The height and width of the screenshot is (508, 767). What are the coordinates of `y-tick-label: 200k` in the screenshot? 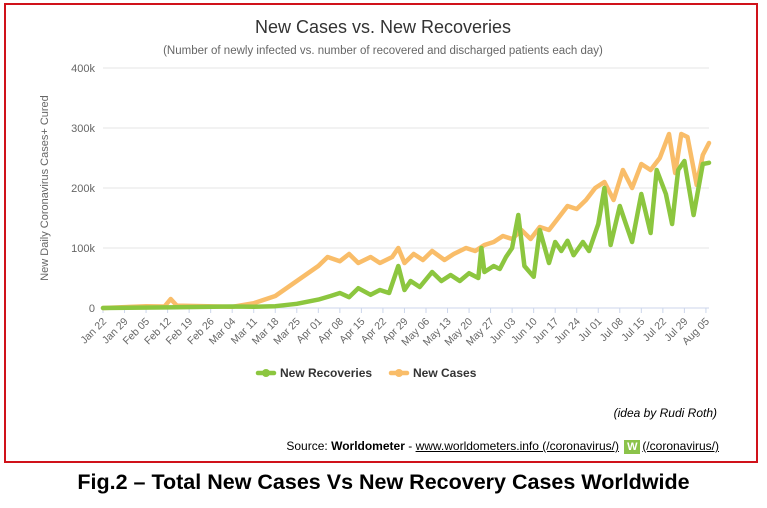 It's located at (83, 189).